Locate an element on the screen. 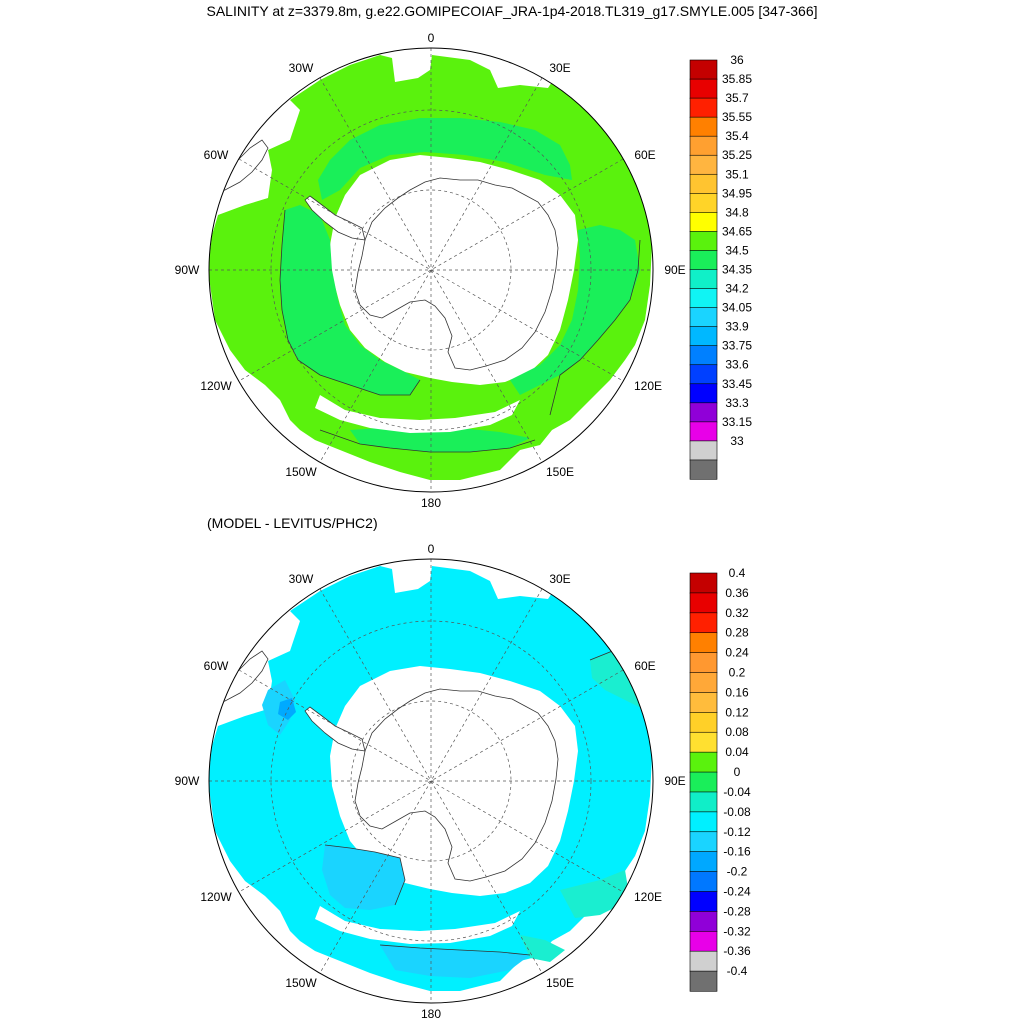 The width and height of the screenshot is (1024, 1024). colorbar-top-label: 33.3 is located at coordinates (737, 403).